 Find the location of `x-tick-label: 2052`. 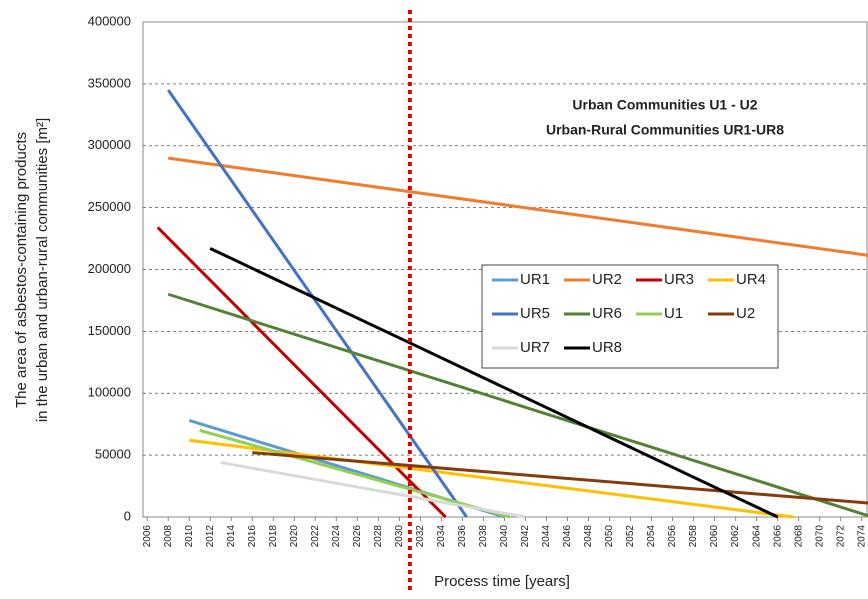

x-tick-label: 2052 is located at coordinates (630, 536).